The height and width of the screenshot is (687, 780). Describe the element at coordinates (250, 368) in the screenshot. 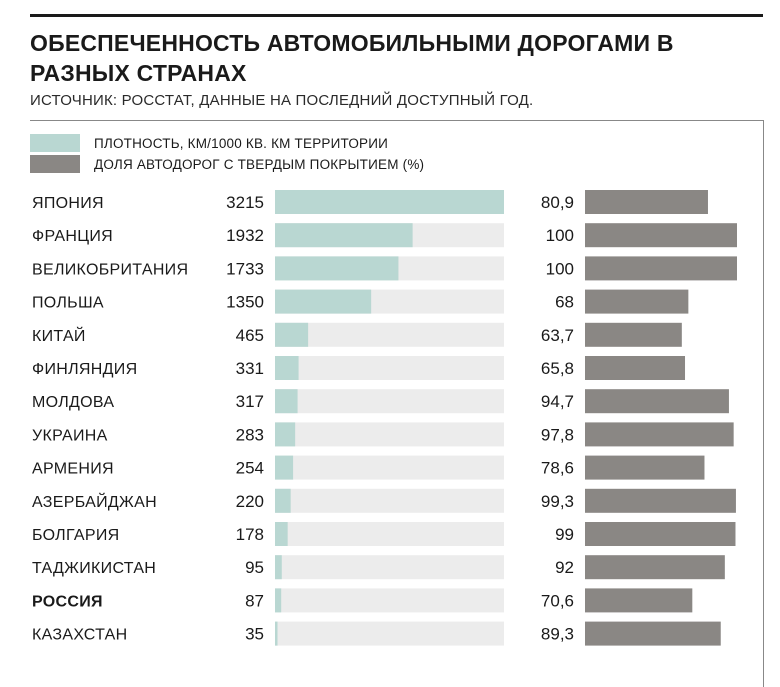

I see `density-value-label-5: 331` at that location.